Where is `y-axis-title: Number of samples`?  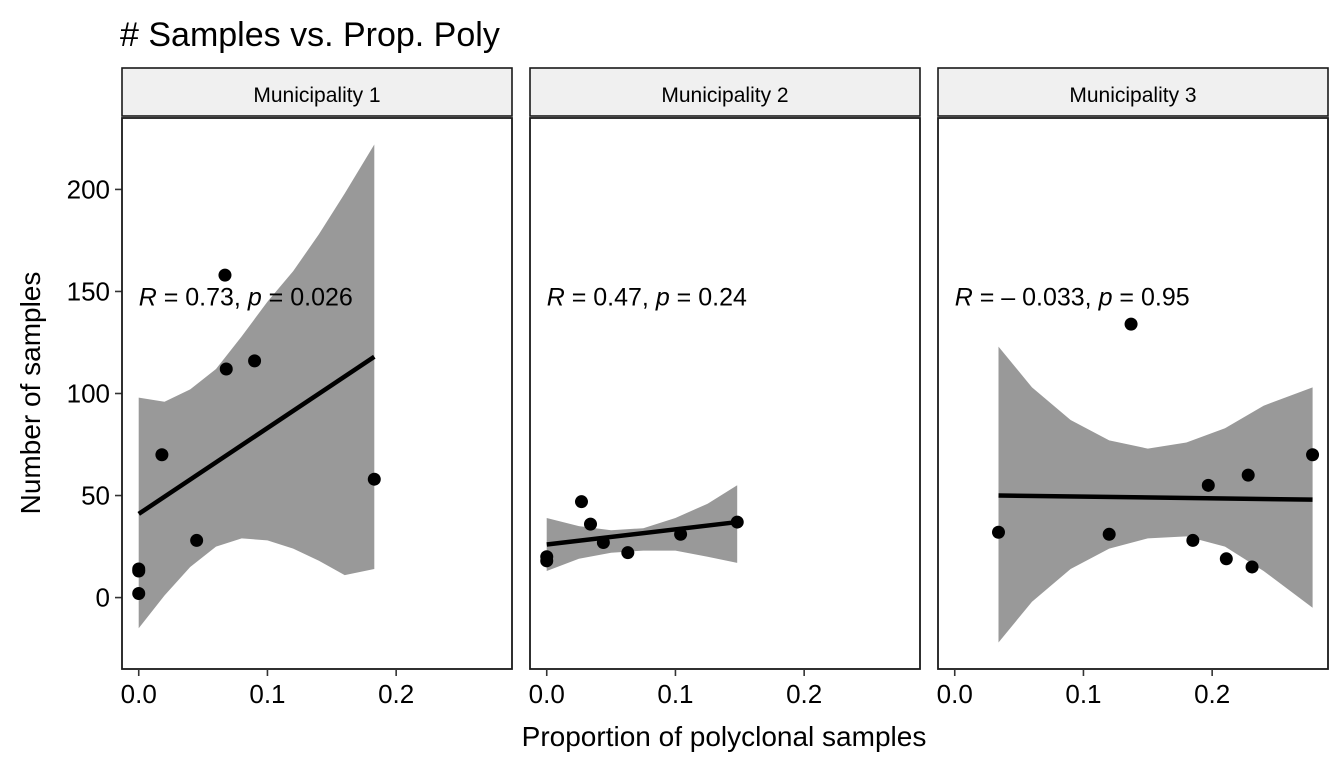
y-axis-title: Number of samples is located at coordinates (30, 393).